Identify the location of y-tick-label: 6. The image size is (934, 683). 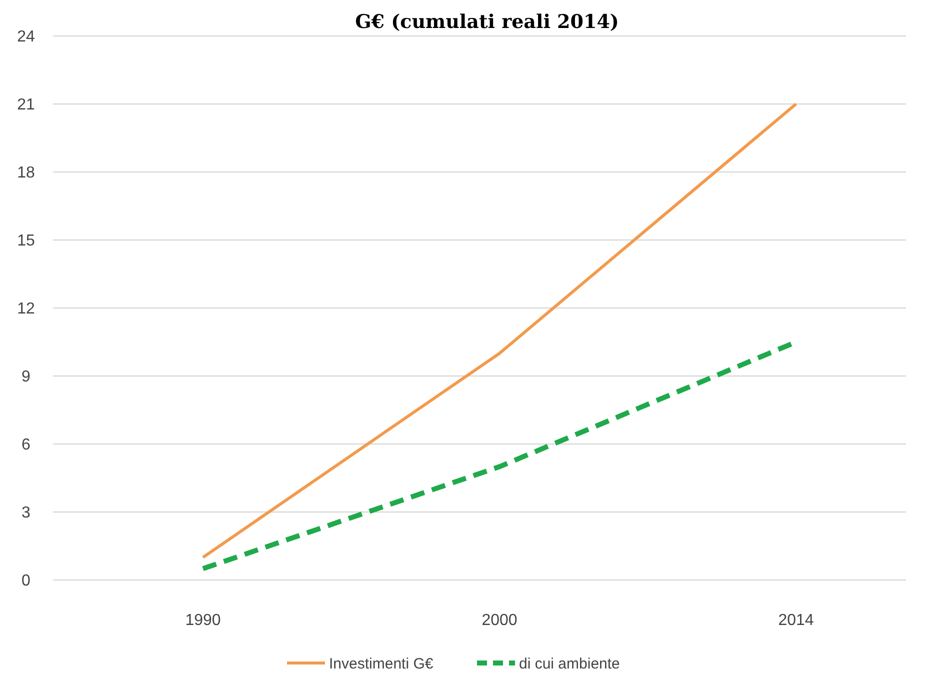
(26, 445).